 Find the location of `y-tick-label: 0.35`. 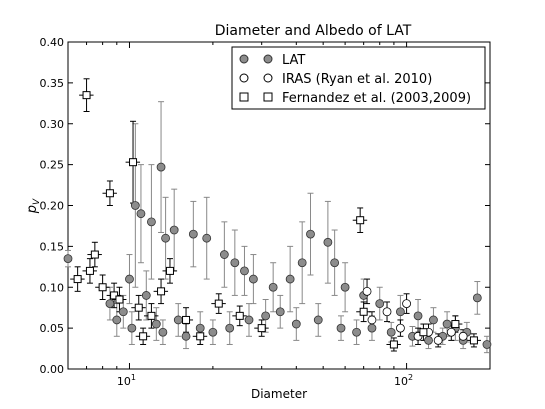

y-tick-label: 0.35 is located at coordinates (52, 83).